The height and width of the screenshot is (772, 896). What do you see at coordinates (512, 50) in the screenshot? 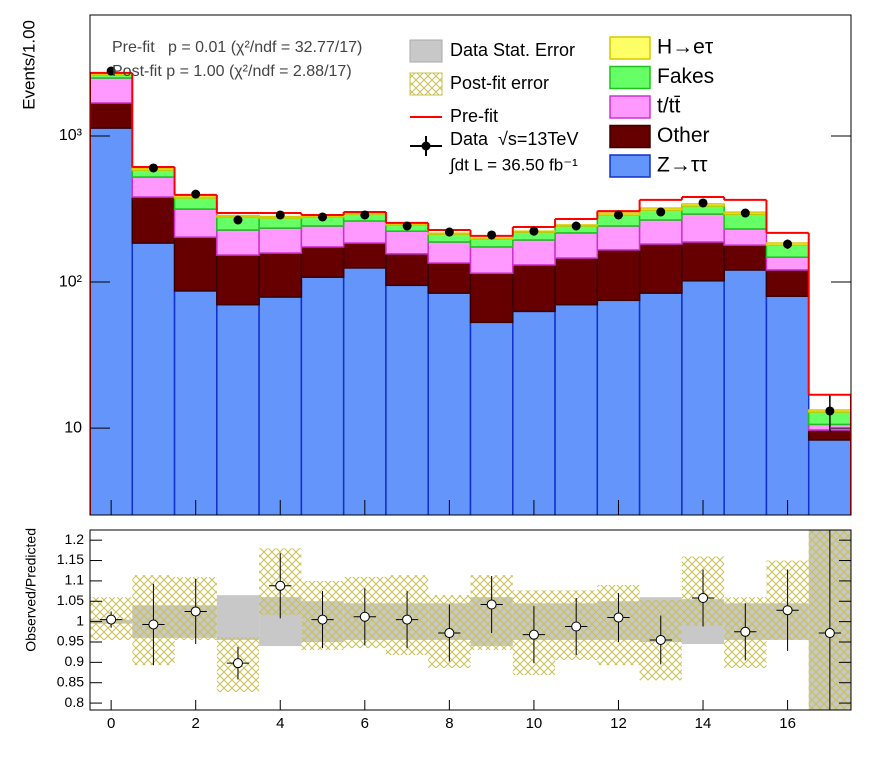
I see `legend-label: Data Stat. Error` at bounding box center [512, 50].